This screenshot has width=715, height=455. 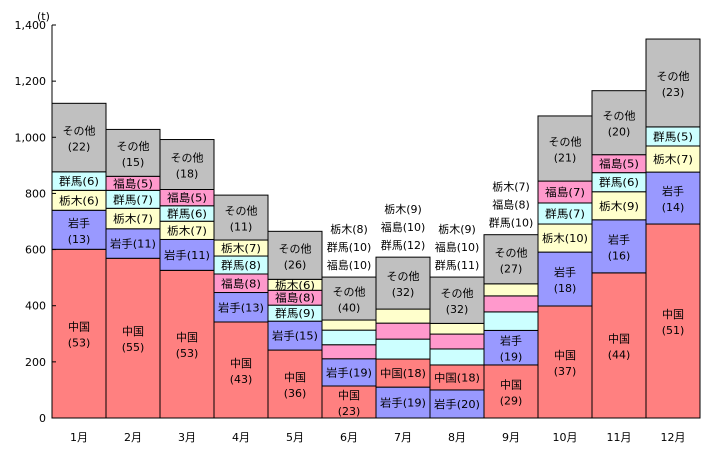 I want to click on bar-group-5: 中国 (36) 岩手(15) 群馬(9)福島(8)栃木(6) その他 (26) 5月, so click(x=295, y=337).